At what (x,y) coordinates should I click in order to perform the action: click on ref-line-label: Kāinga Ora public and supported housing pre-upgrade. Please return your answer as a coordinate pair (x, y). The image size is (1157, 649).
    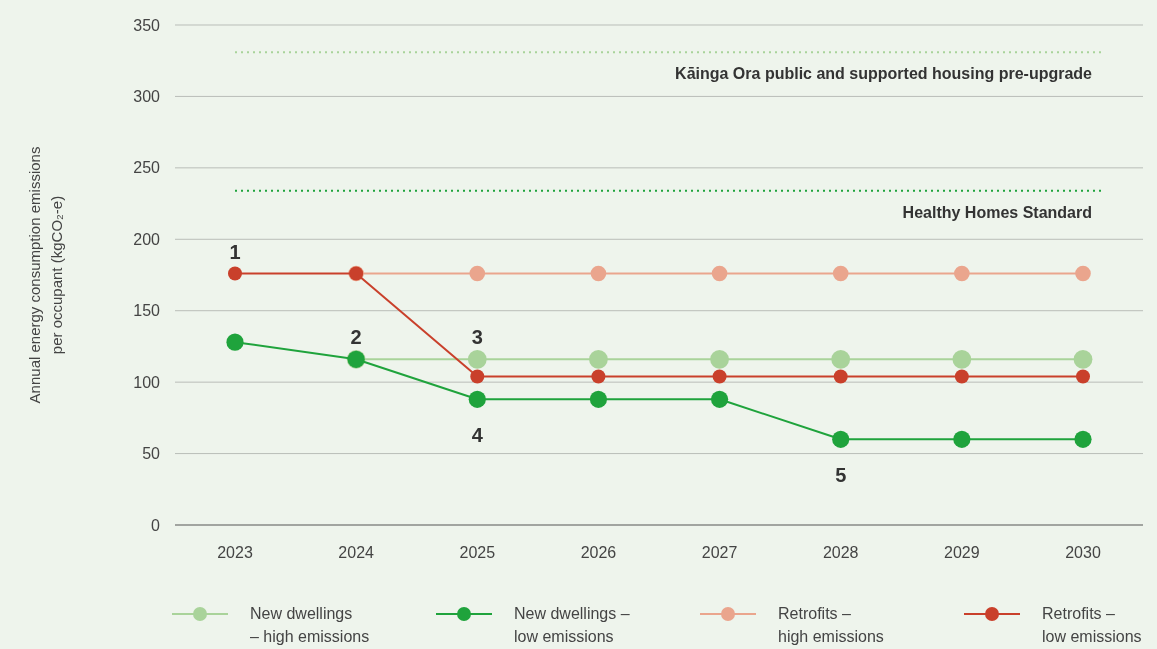
    Looking at the image, I should click on (884, 74).